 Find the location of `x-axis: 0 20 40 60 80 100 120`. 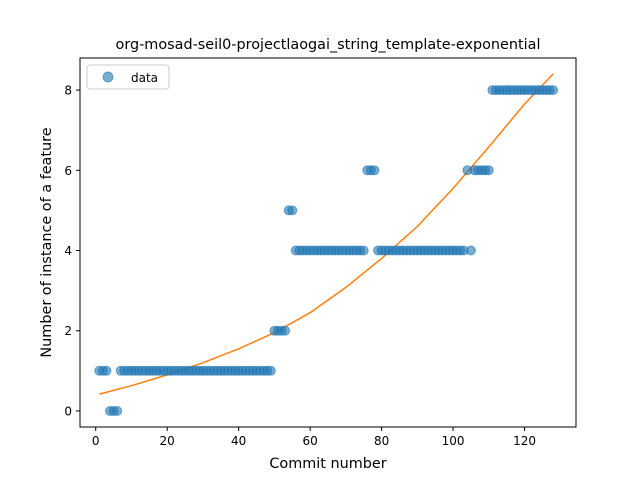

x-axis: 0 20 40 60 80 100 120 is located at coordinates (314, 437).